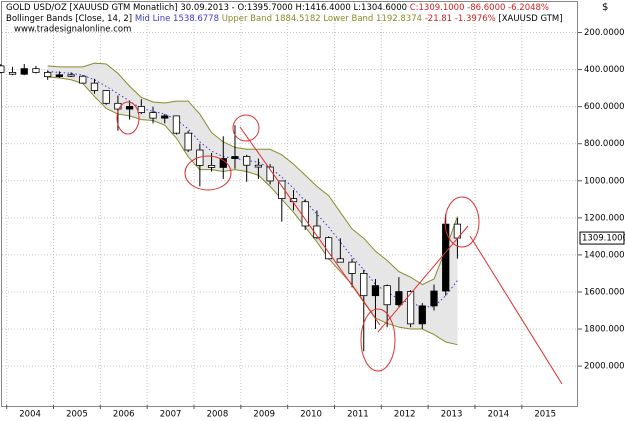  I want to click on source: www.tradesignalonline.com, so click(72, 30).